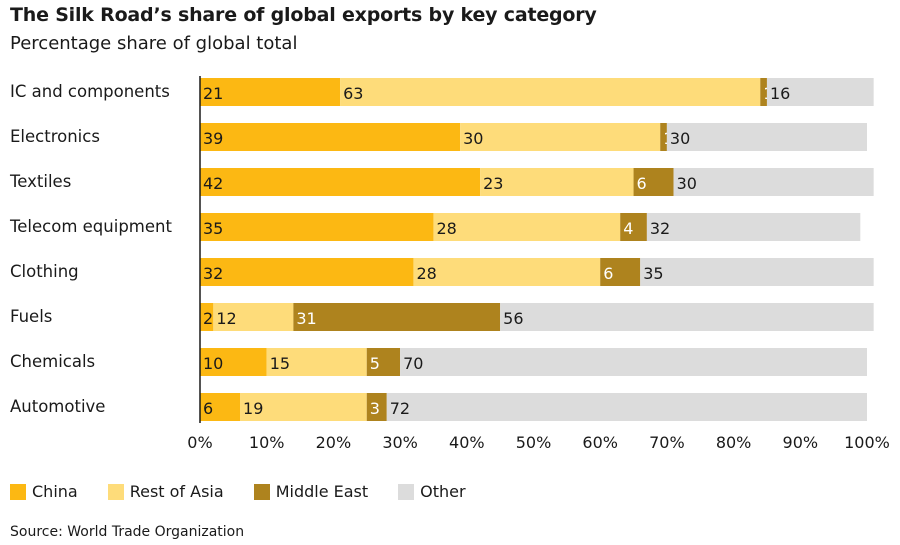 Image resolution: width=900 pixels, height=545 pixels. Describe the element at coordinates (753, 227) in the screenshot. I see `bar-telecom-equipment-other` at that location.